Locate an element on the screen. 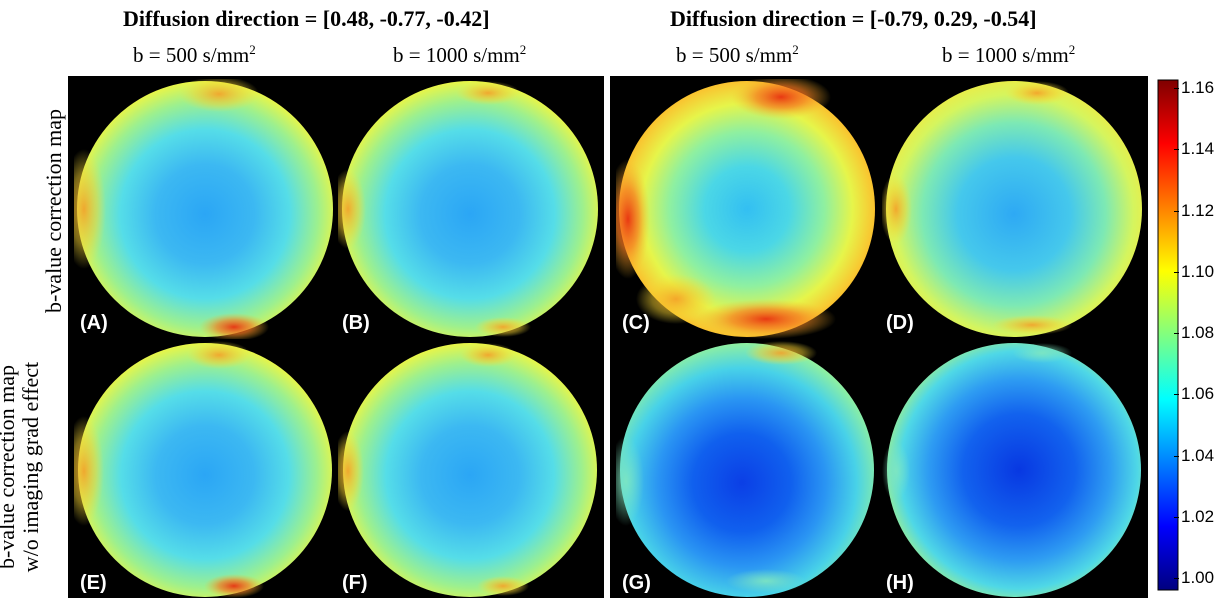  map-panel-g: (G) is located at coordinates (745, 469).